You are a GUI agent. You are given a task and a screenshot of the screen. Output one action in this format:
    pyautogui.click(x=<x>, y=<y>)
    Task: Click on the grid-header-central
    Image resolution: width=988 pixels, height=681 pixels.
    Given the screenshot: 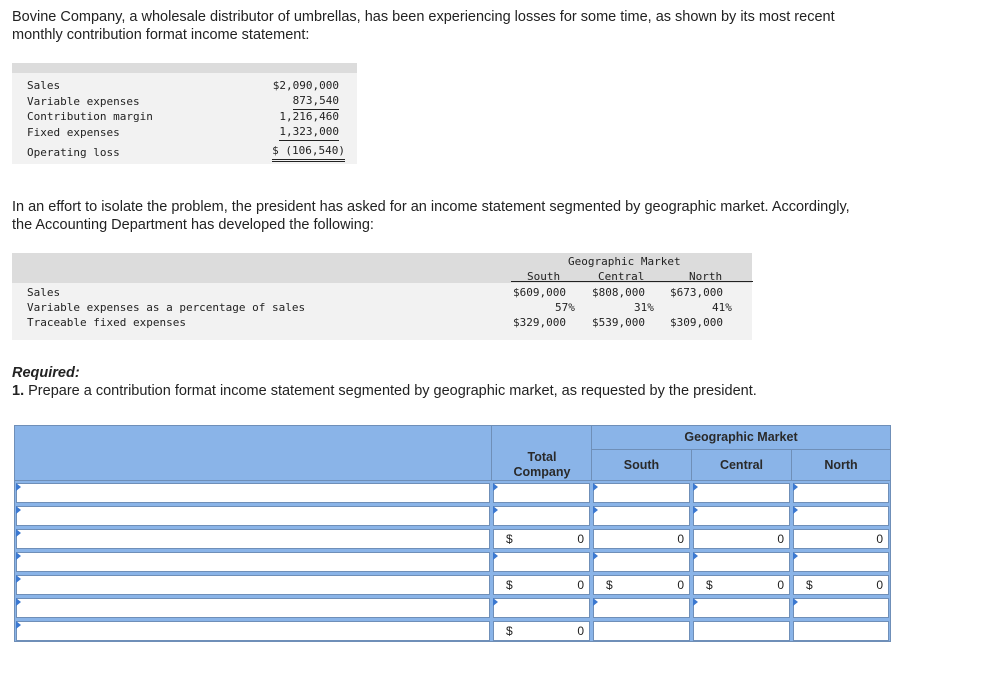 What is the action you would take?
    pyautogui.click(x=741, y=465)
    